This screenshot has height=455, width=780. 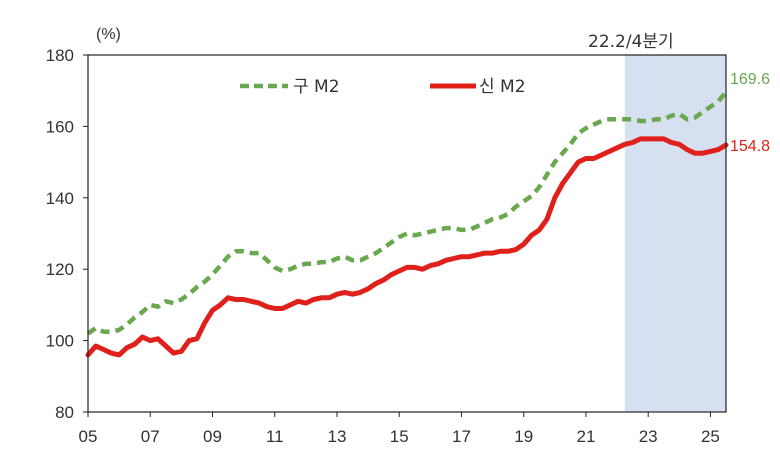 What do you see at coordinates (108, 34) in the screenshot?
I see `y-unit-label: (%)` at bounding box center [108, 34].